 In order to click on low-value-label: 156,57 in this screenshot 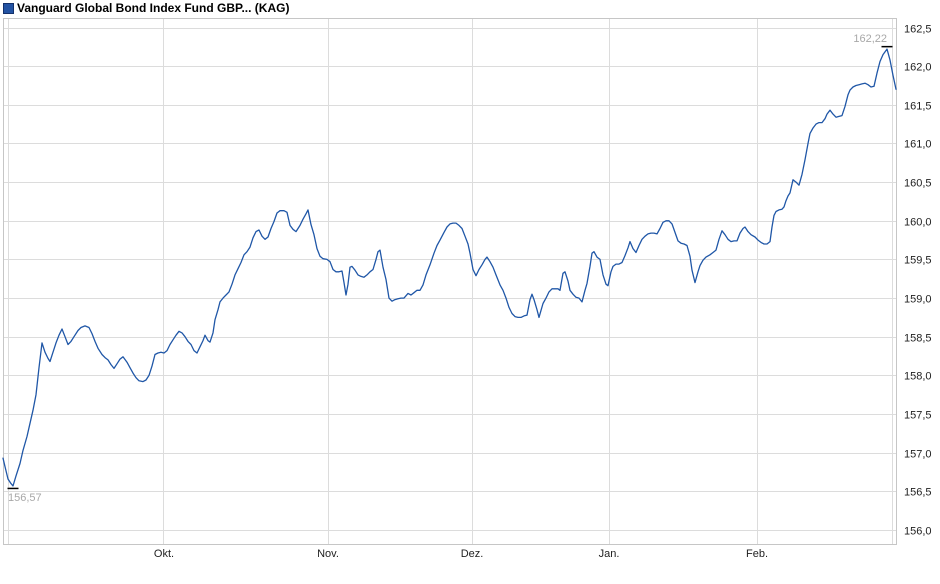, I will do `click(25, 498)`.